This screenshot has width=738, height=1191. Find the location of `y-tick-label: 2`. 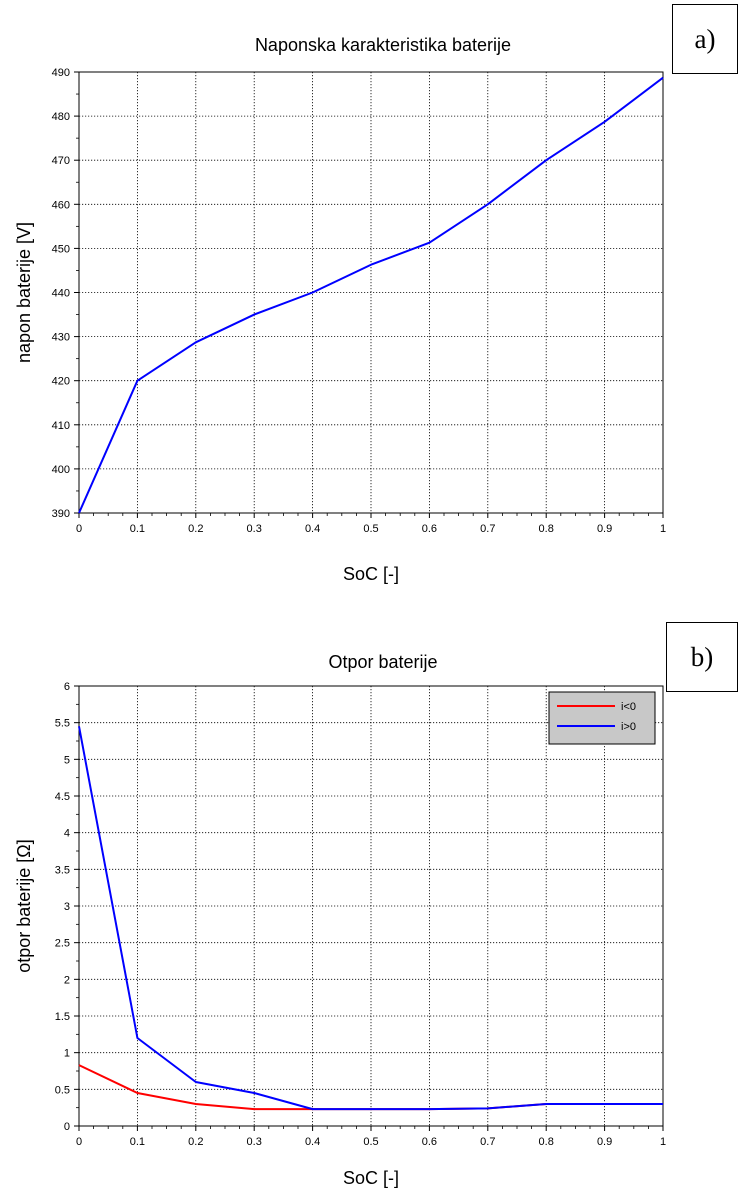

y-tick-label: 2 is located at coordinates (67, 980).